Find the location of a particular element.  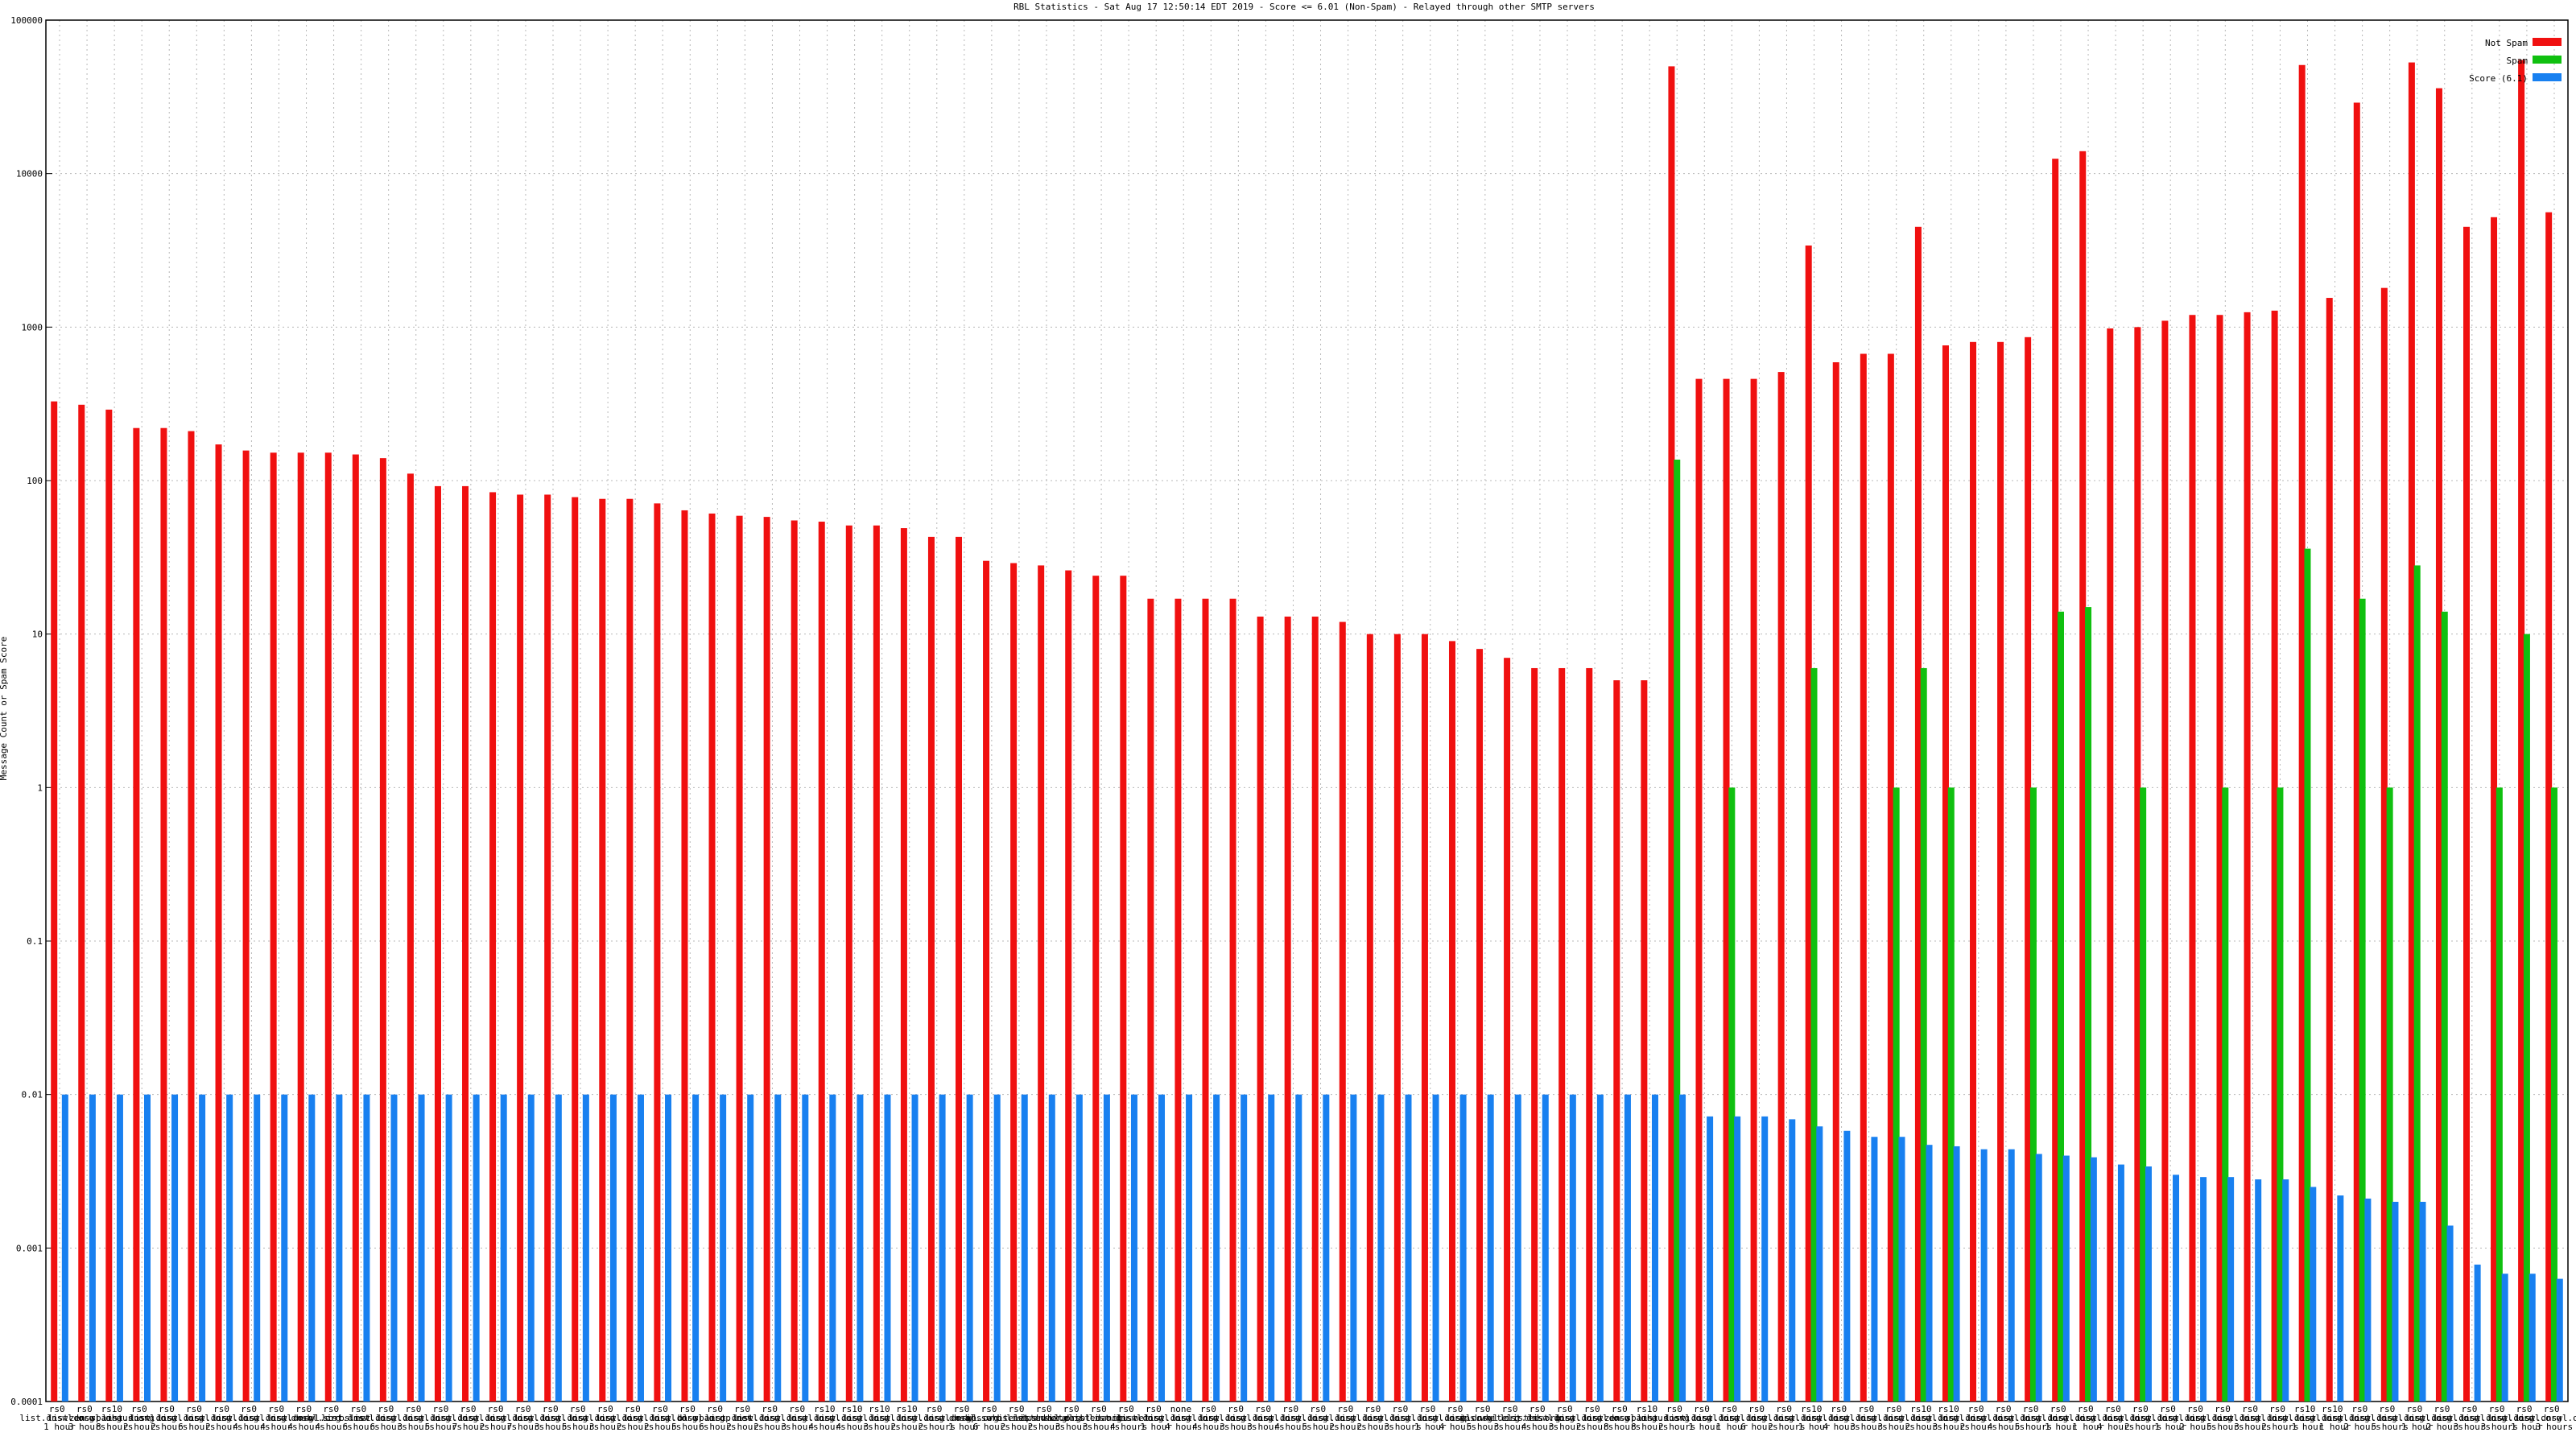

x-tick-label: rs0 list.dnswl.org 8 hours is located at coordinates (1622, 1418).